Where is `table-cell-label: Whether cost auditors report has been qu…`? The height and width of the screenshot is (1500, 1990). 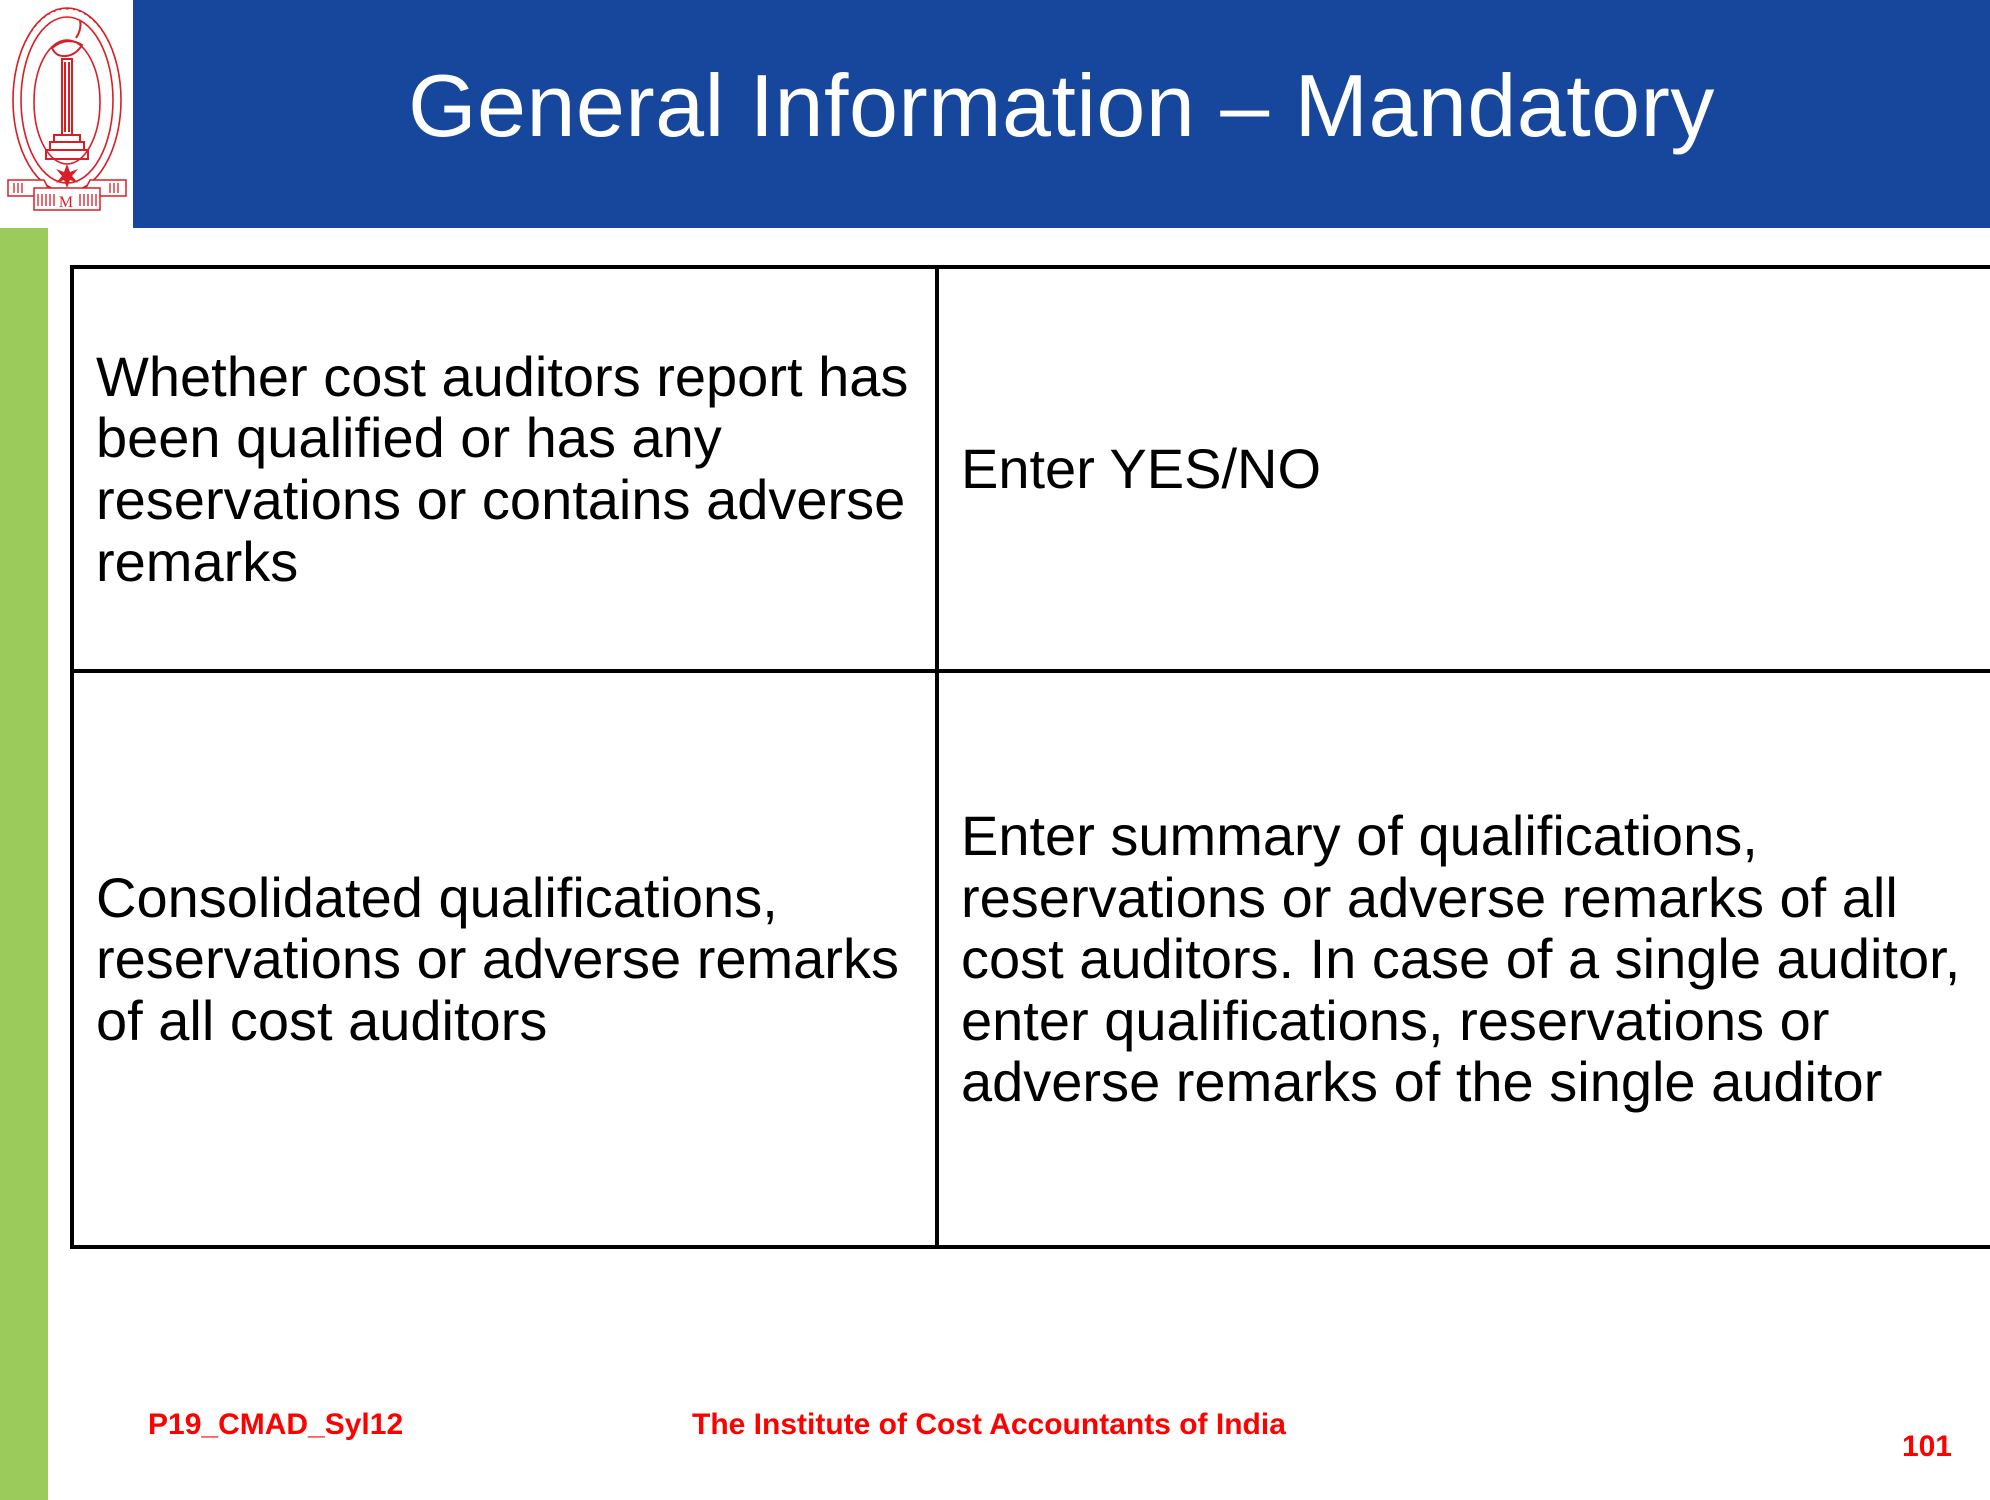
table-cell-label: Whether cost auditors report has been qu… is located at coordinates (504, 469).